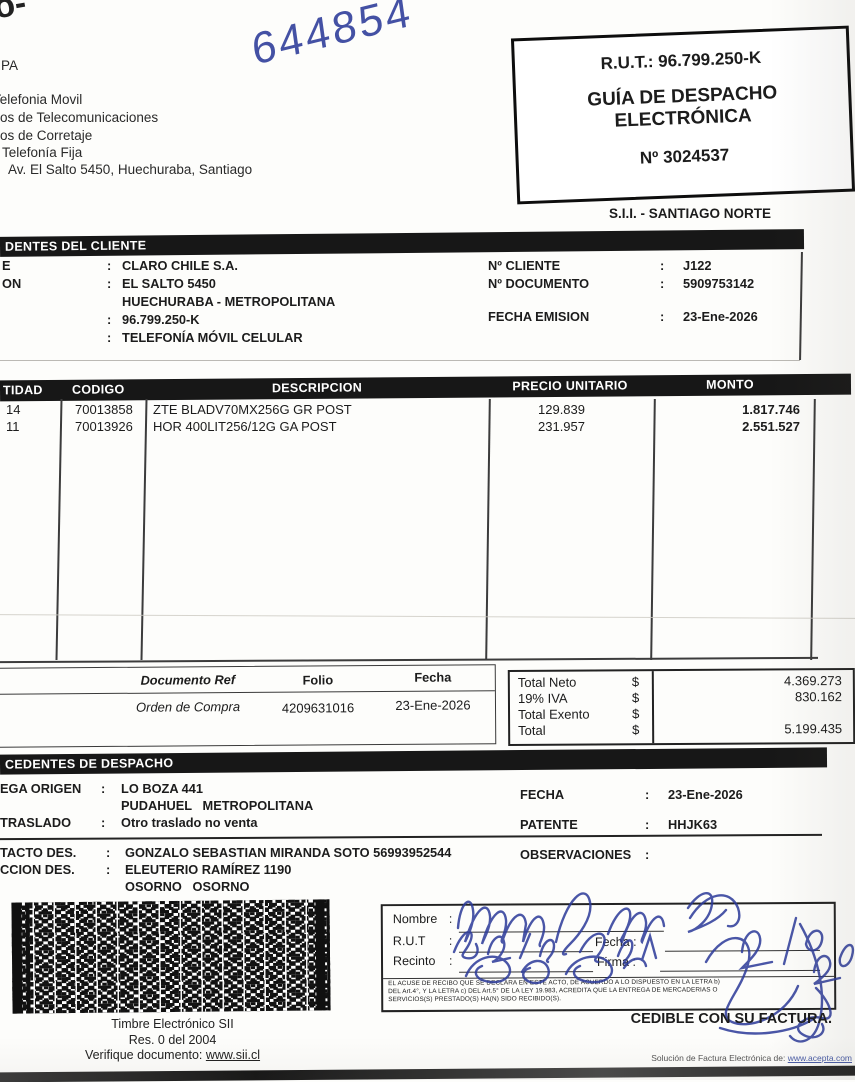 Image resolution: width=855 pixels, height=1082 pixels. What do you see at coordinates (526, 972) in the screenshot?
I see `recinto-line` at bounding box center [526, 972].